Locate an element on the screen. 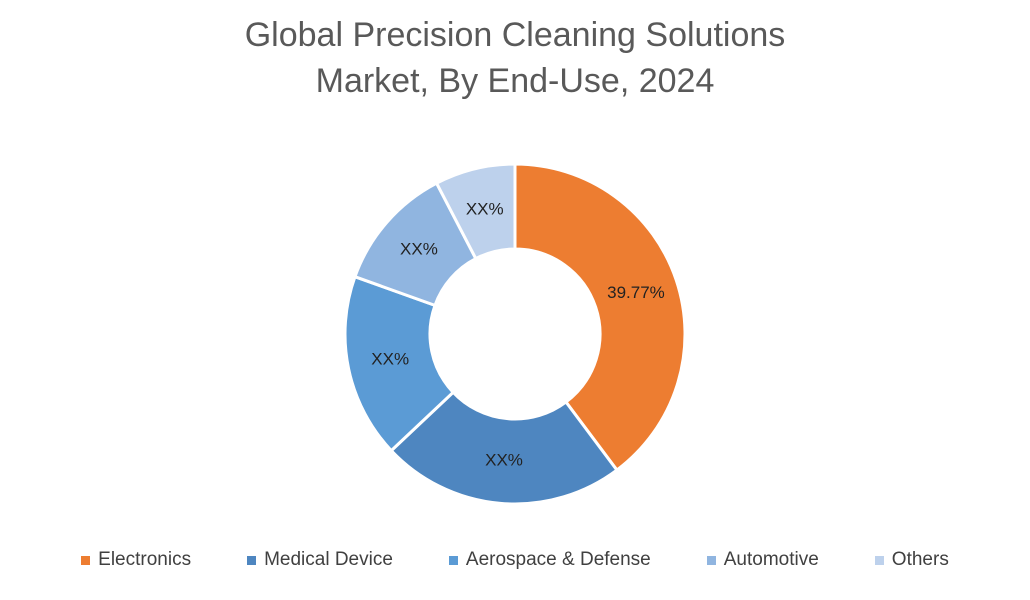  slice-label: 39.77% is located at coordinates (636, 292).